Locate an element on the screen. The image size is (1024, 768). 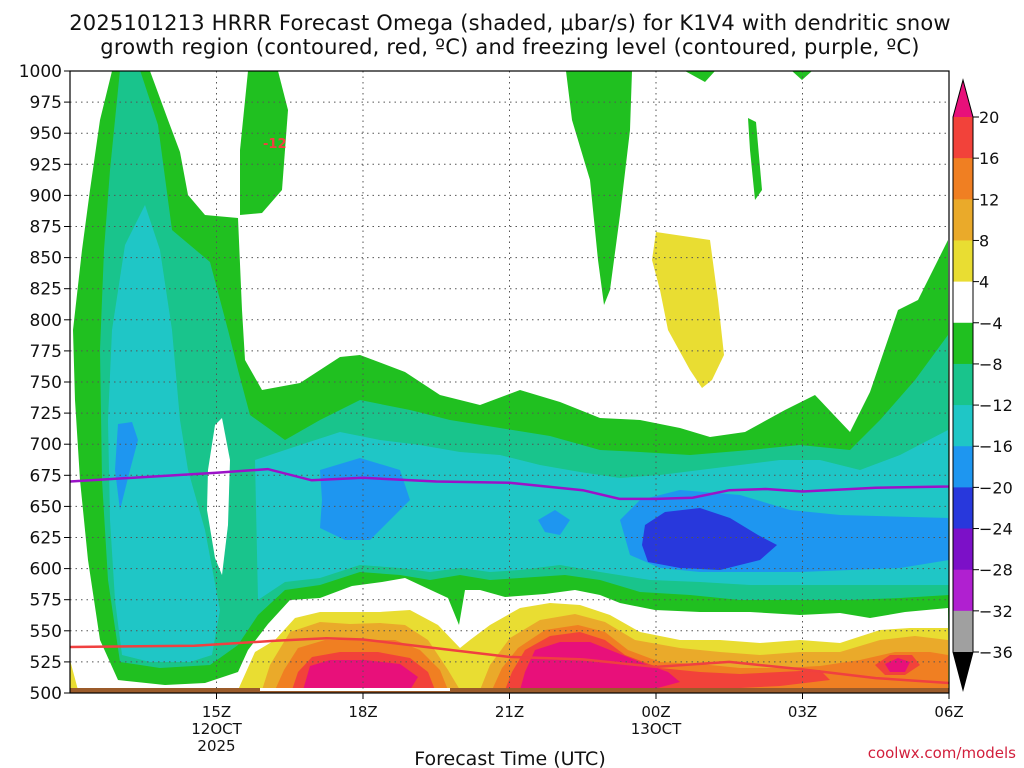
colorbar-tick-label: −12 is located at coordinates (996, 405).